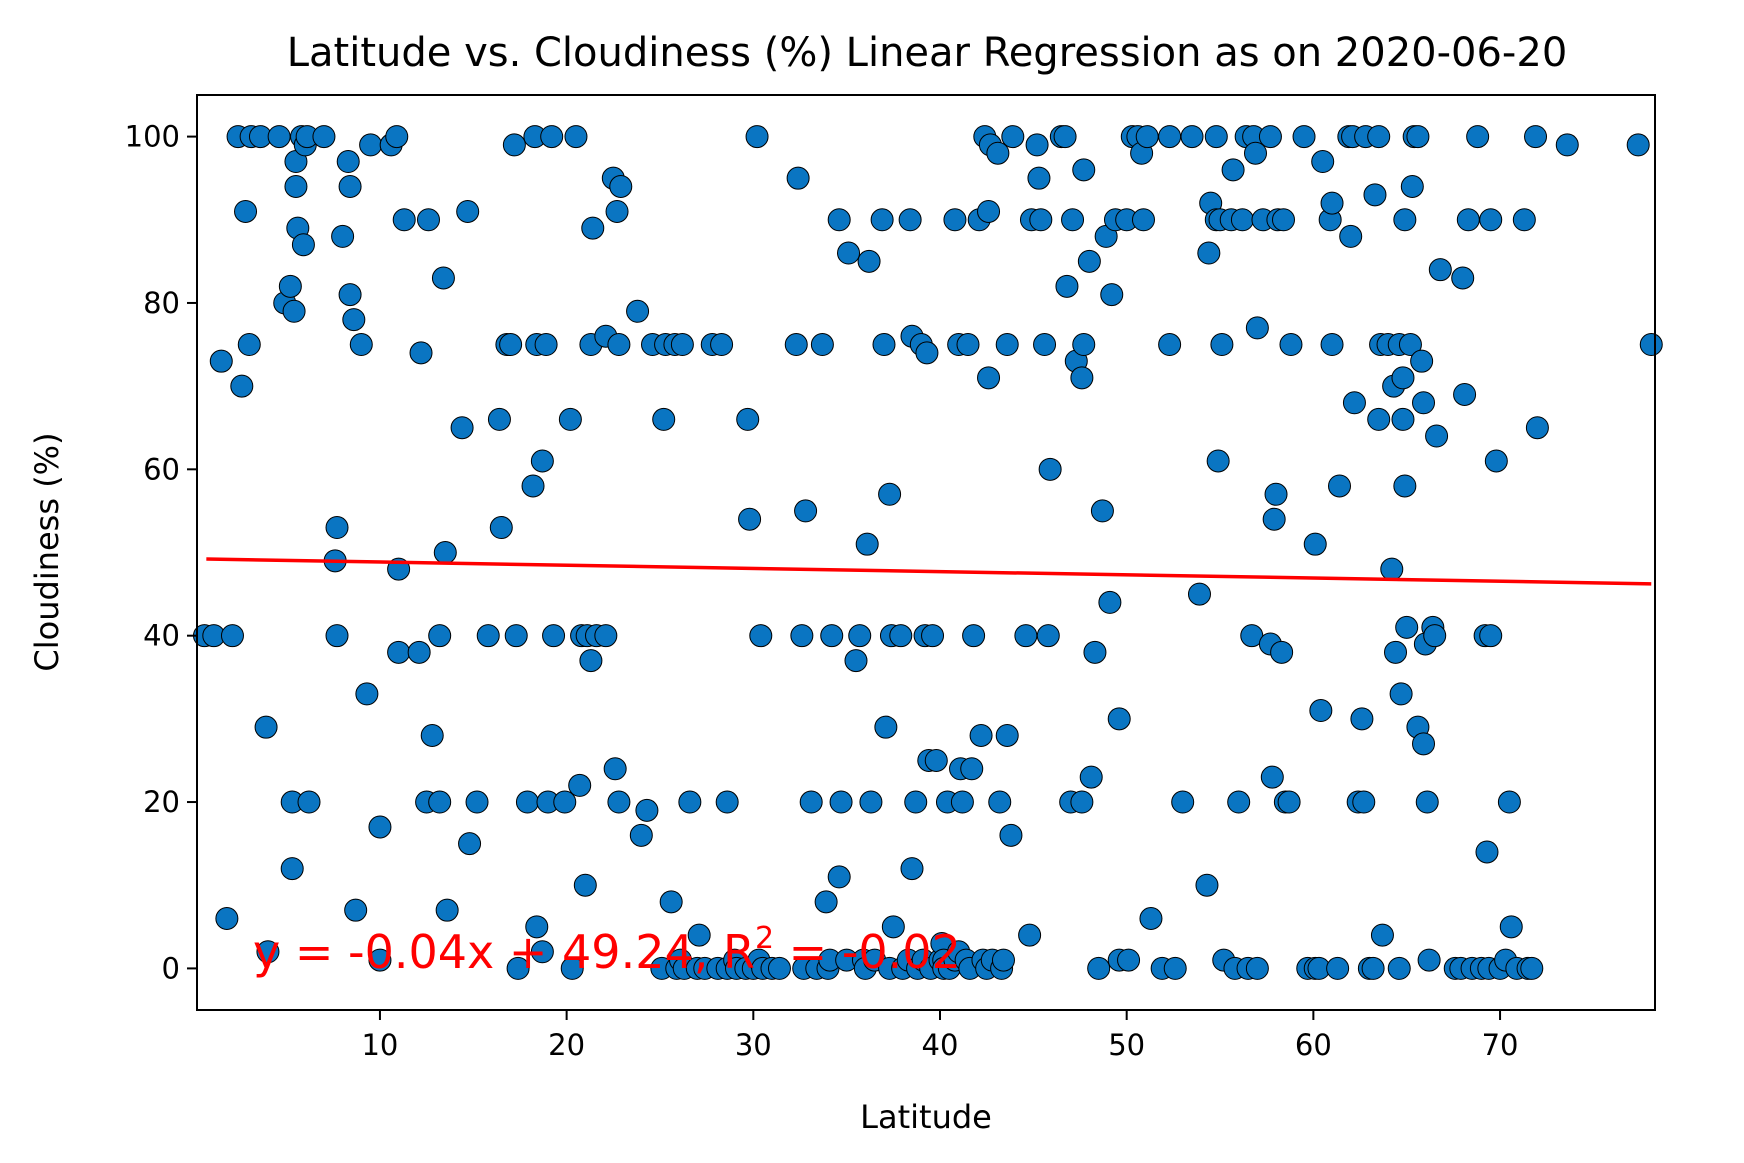 The image size is (1744, 1163). Describe the element at coordinates (929, 571) in the screenshot. I see `regression-line` at that location.